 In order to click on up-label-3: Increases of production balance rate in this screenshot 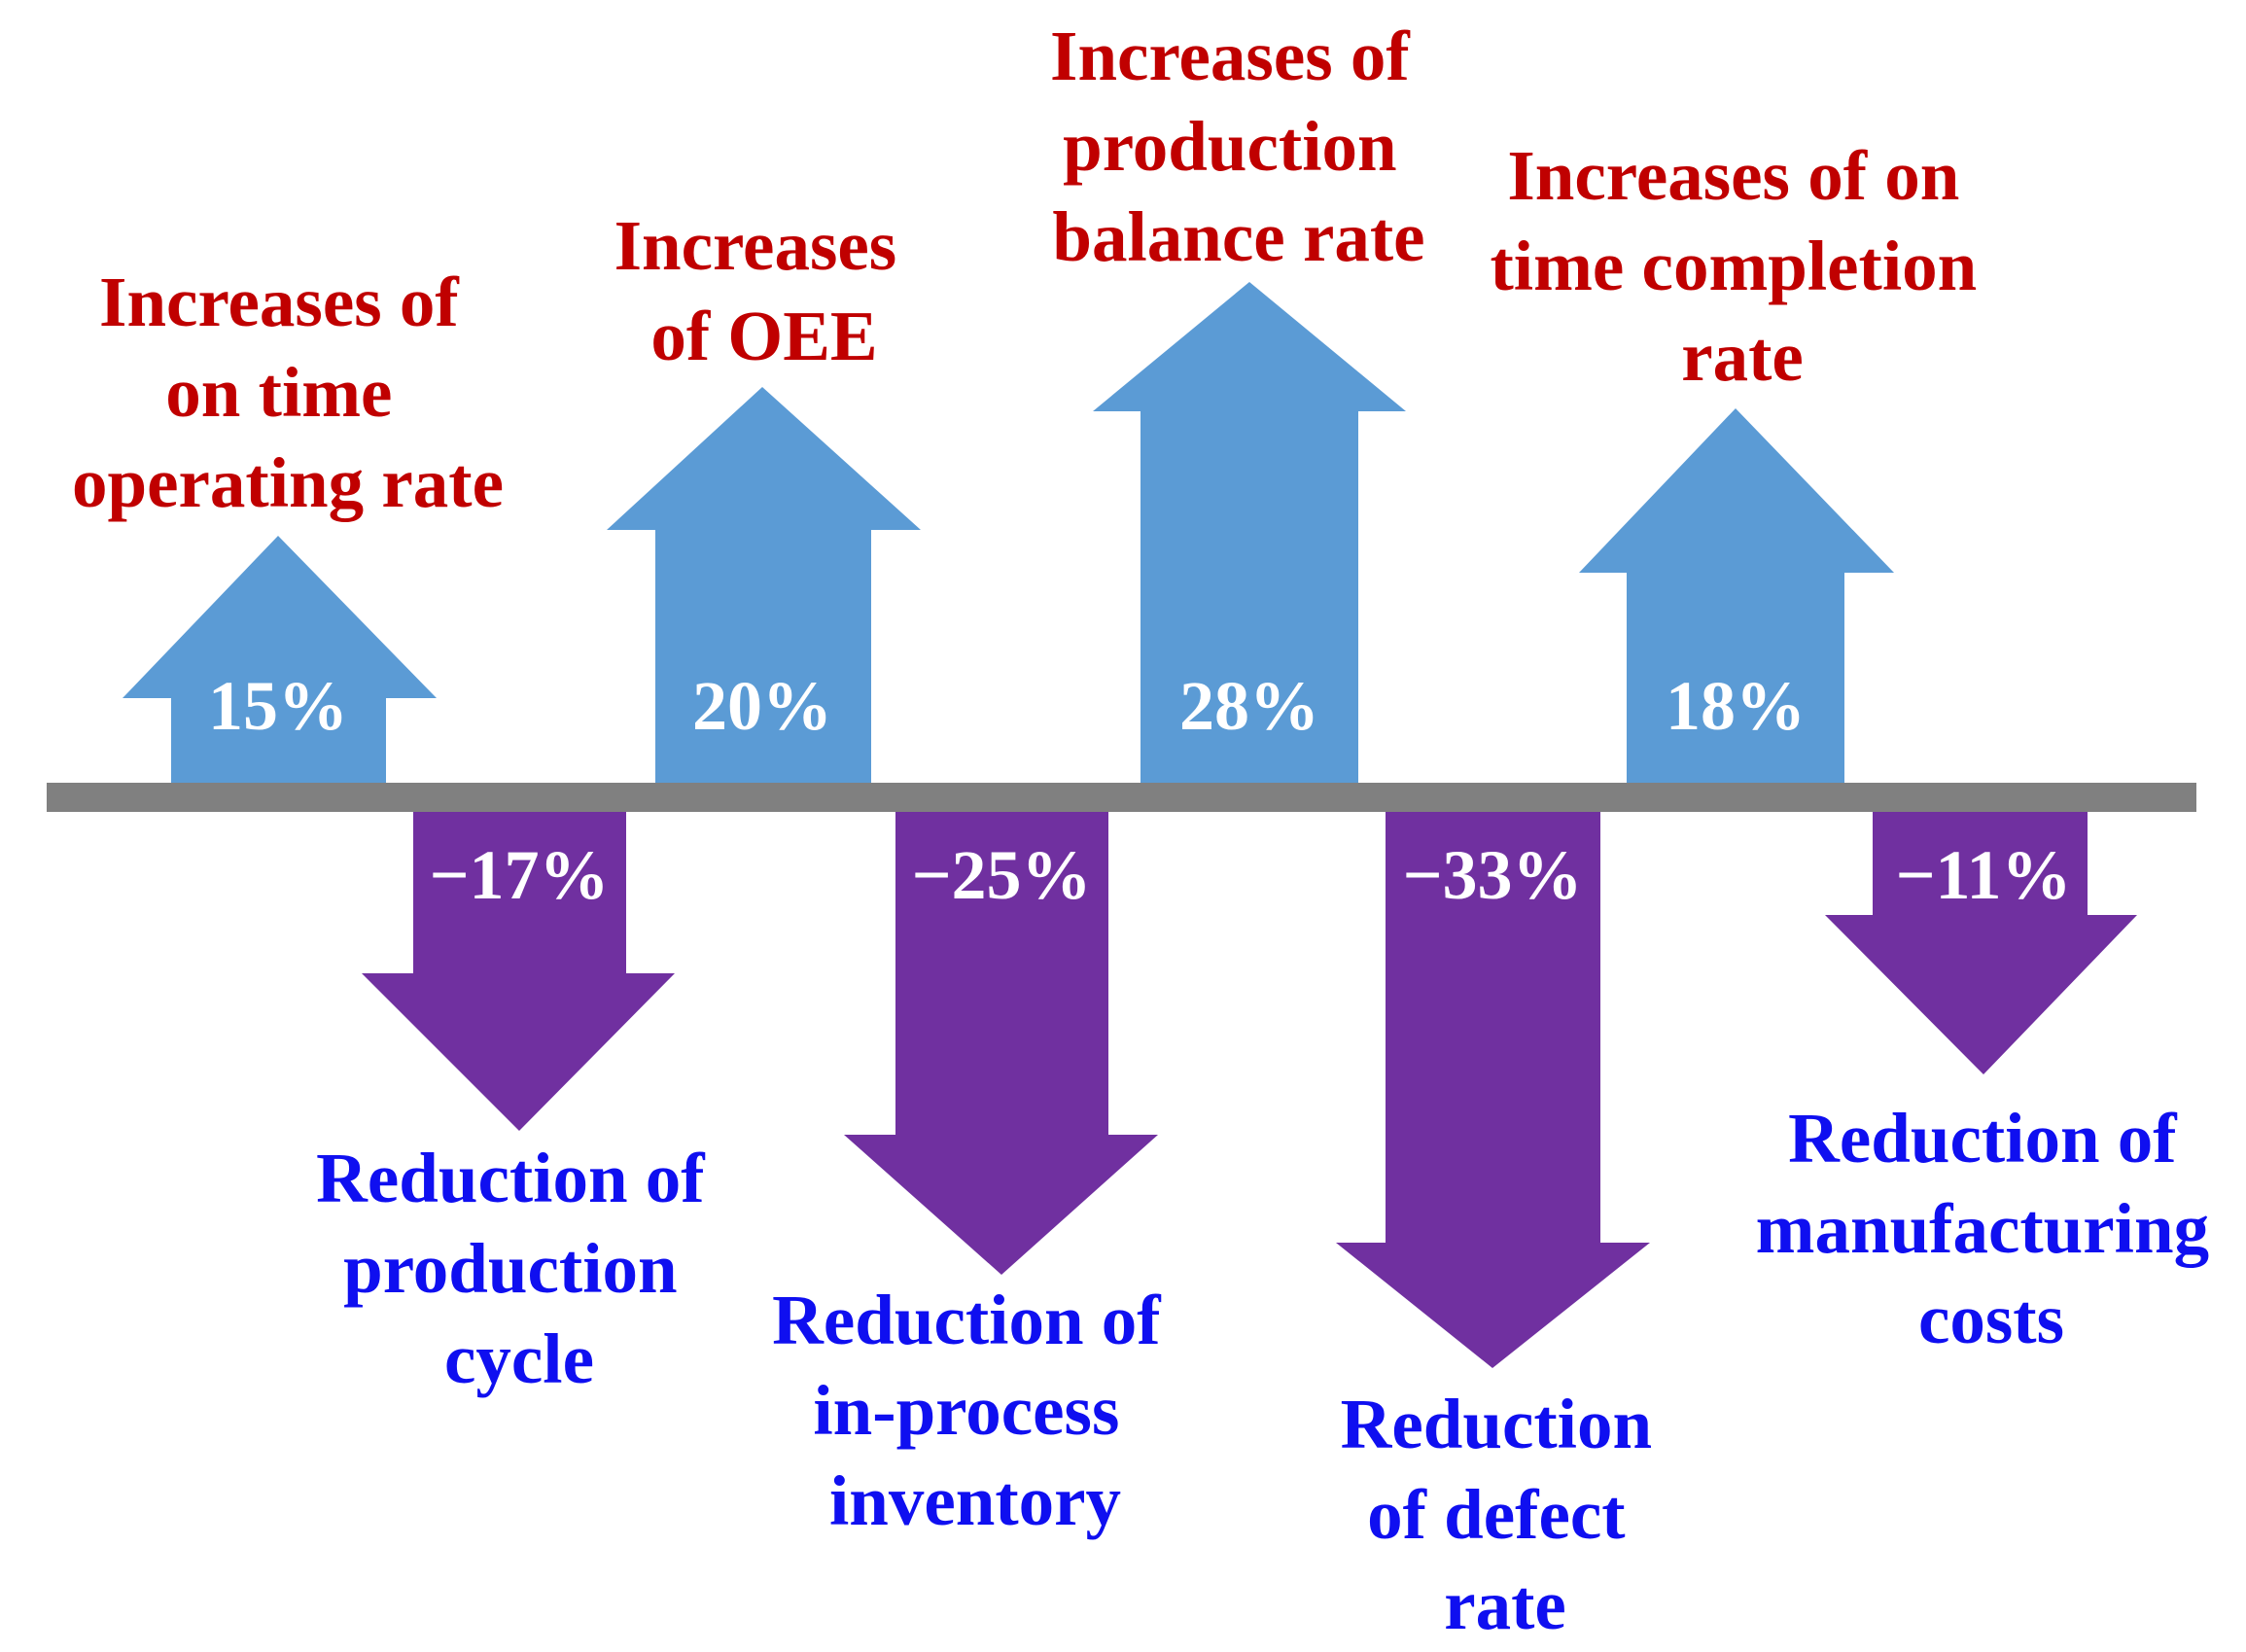, I will do `click(1239, 146)`.